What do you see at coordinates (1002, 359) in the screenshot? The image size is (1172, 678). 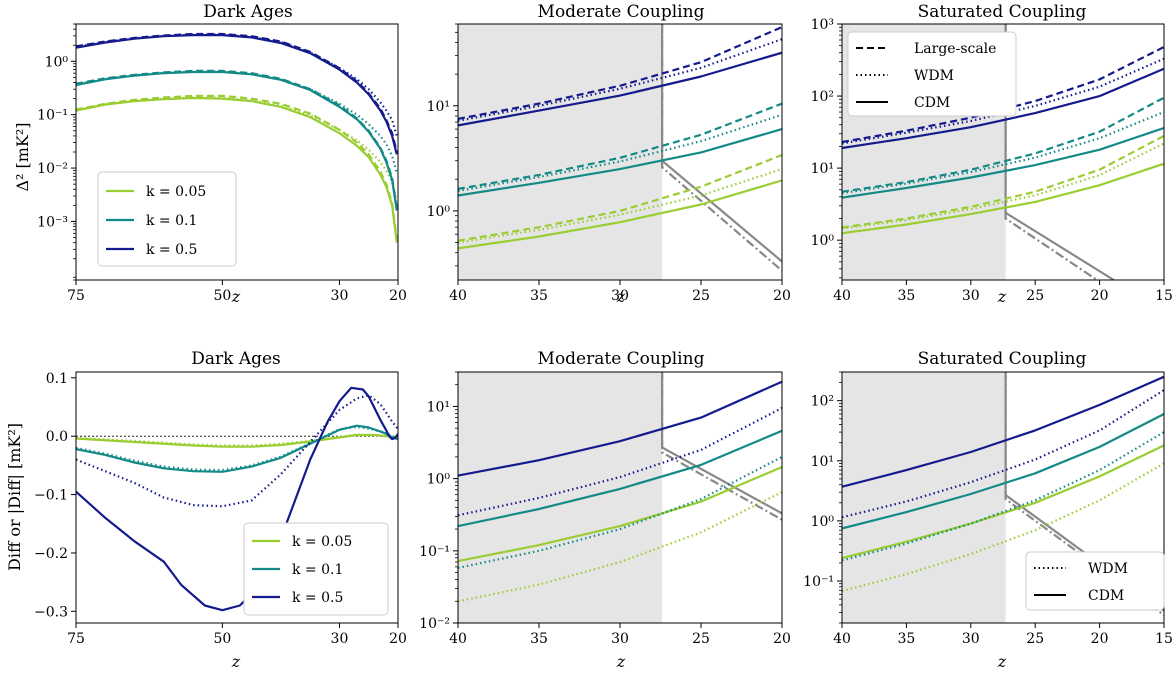 I see `panel-title-bot-right: Saturated Coupling` at bounding box center [1002, 359].